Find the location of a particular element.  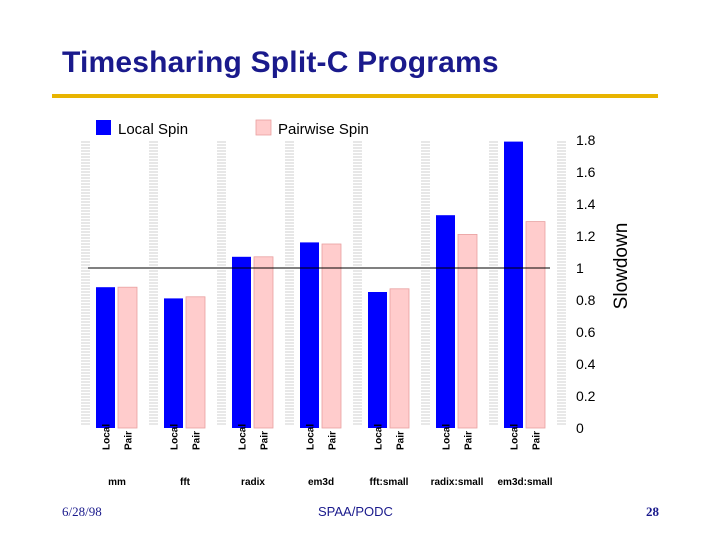

category-label-radix: radix is located at coordinates (253, 482).